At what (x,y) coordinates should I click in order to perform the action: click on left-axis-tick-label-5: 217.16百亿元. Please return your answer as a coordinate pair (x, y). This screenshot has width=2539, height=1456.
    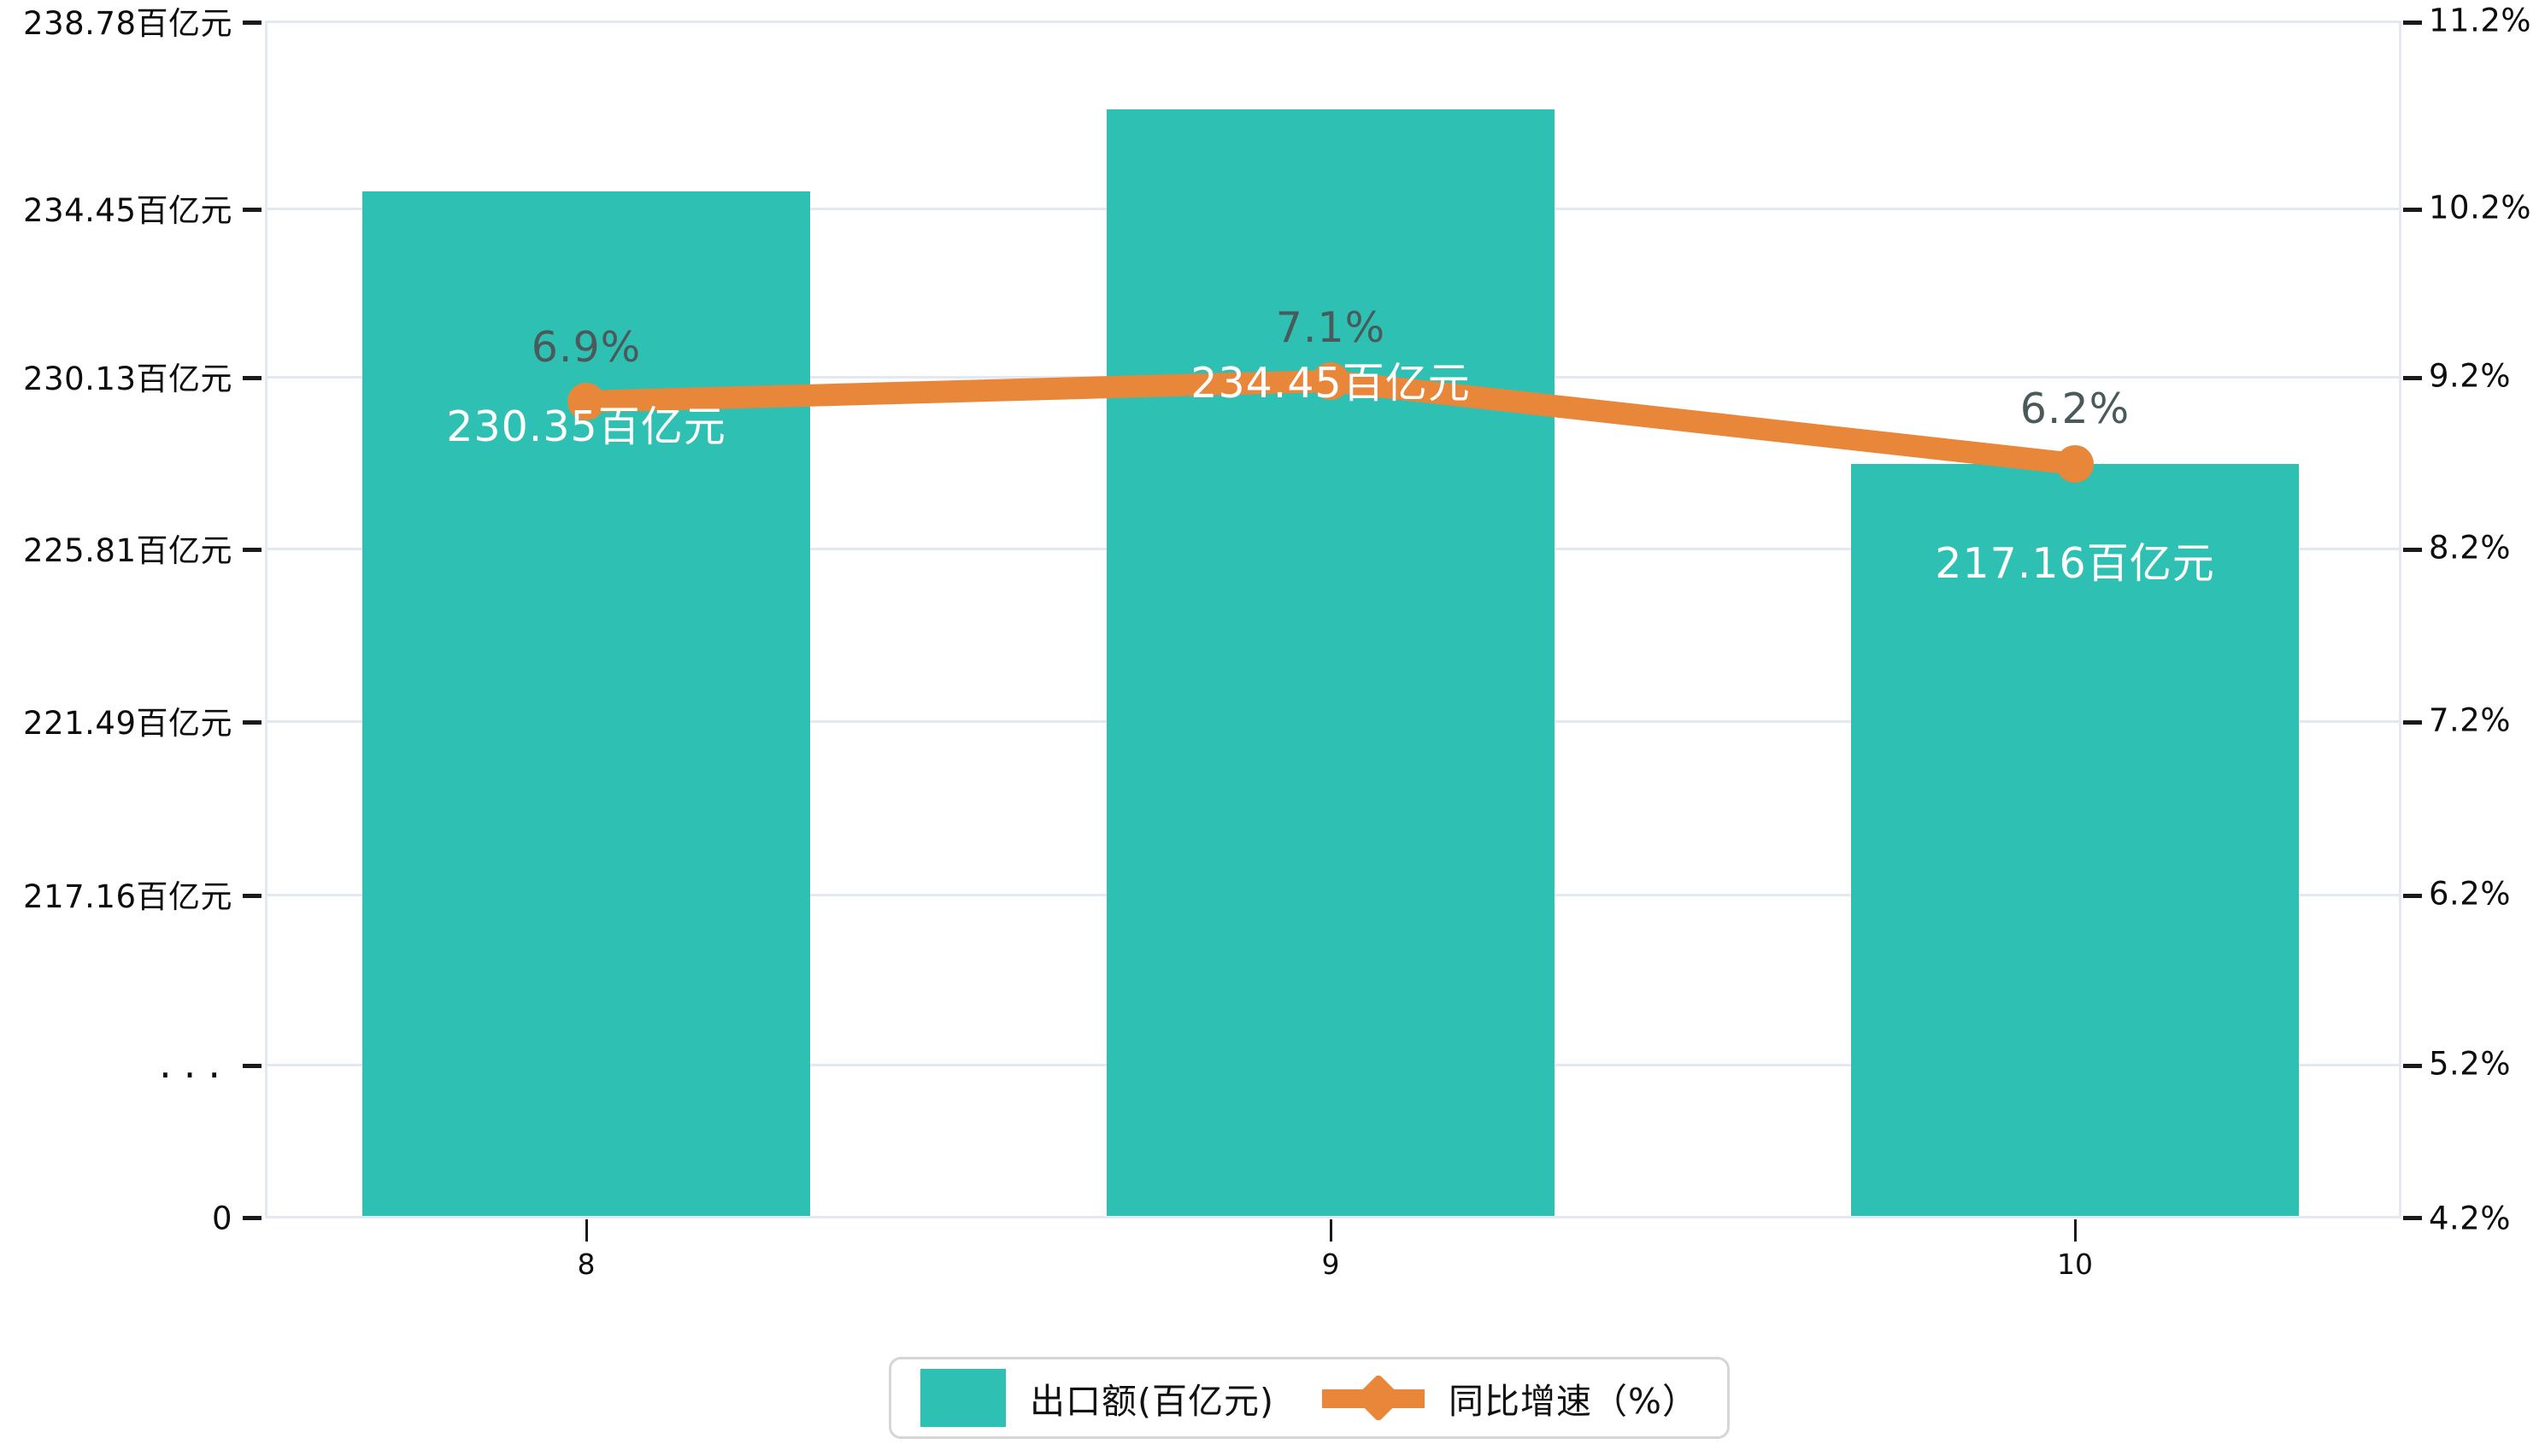
    Looking at the image, I should click on (127, 896).